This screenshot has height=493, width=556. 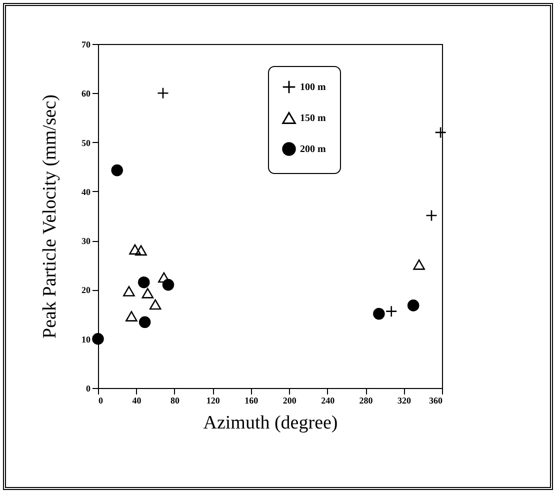 I want to click on y-tick-label: 60, so click(x=86, y=93).